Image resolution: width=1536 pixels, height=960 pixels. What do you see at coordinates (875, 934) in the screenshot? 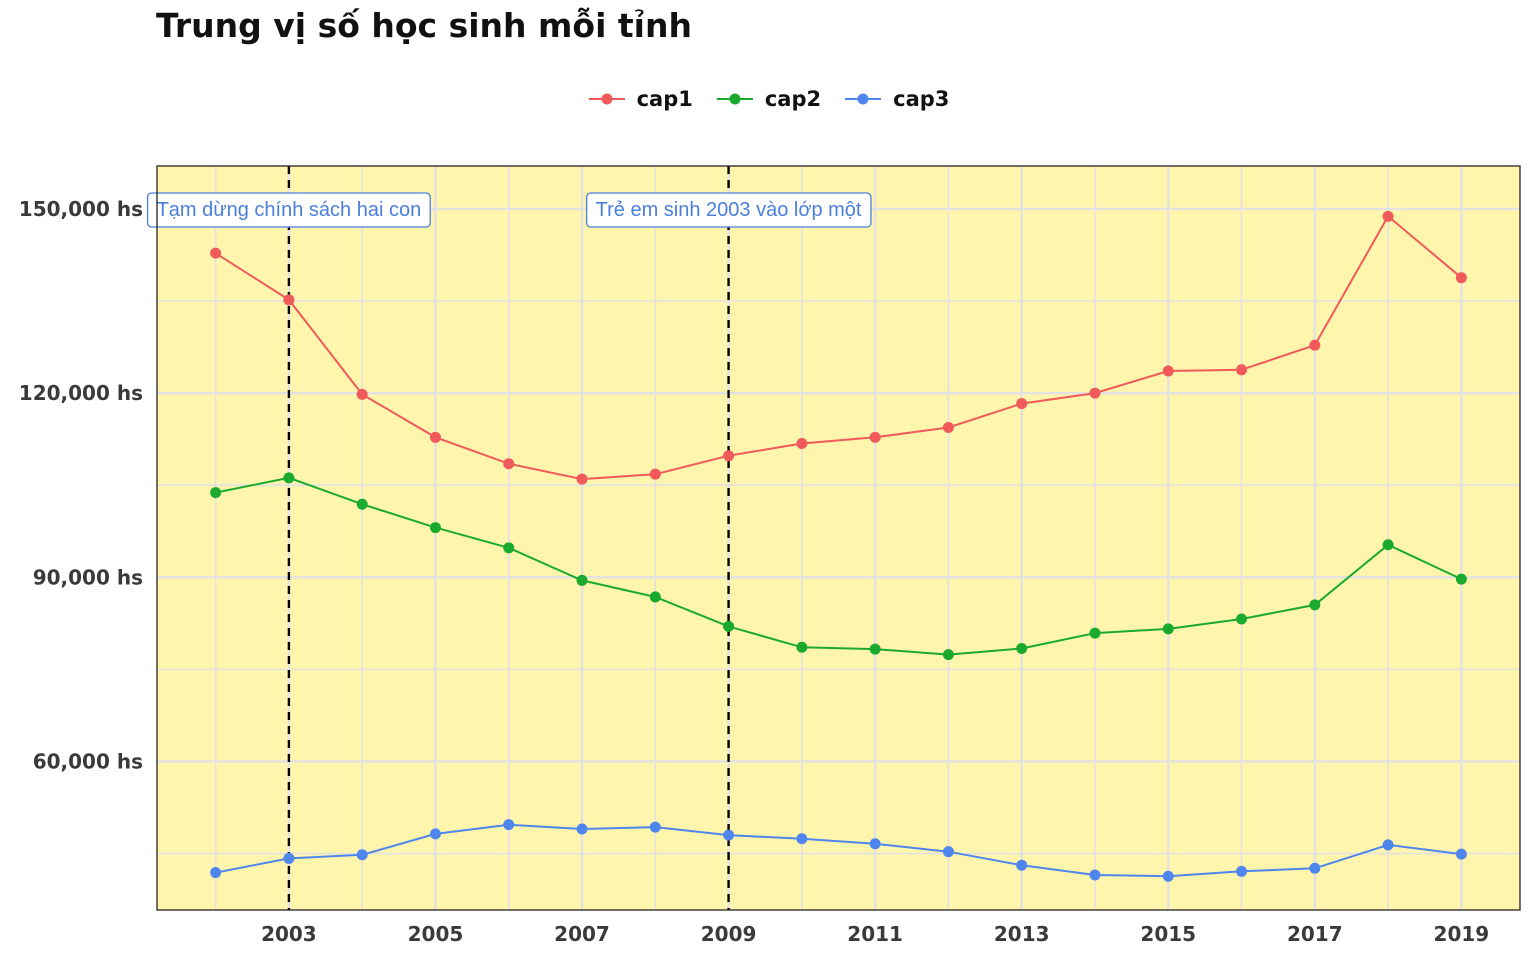
I see `x-tick-label: 2011` at bounding box center [875, 934].